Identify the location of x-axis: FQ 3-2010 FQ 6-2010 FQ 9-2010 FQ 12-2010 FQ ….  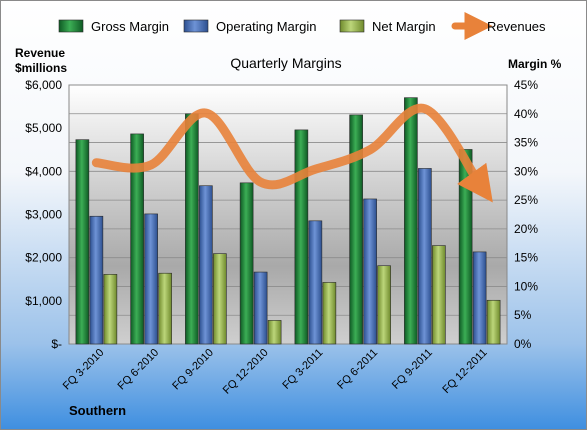
(275, 372).